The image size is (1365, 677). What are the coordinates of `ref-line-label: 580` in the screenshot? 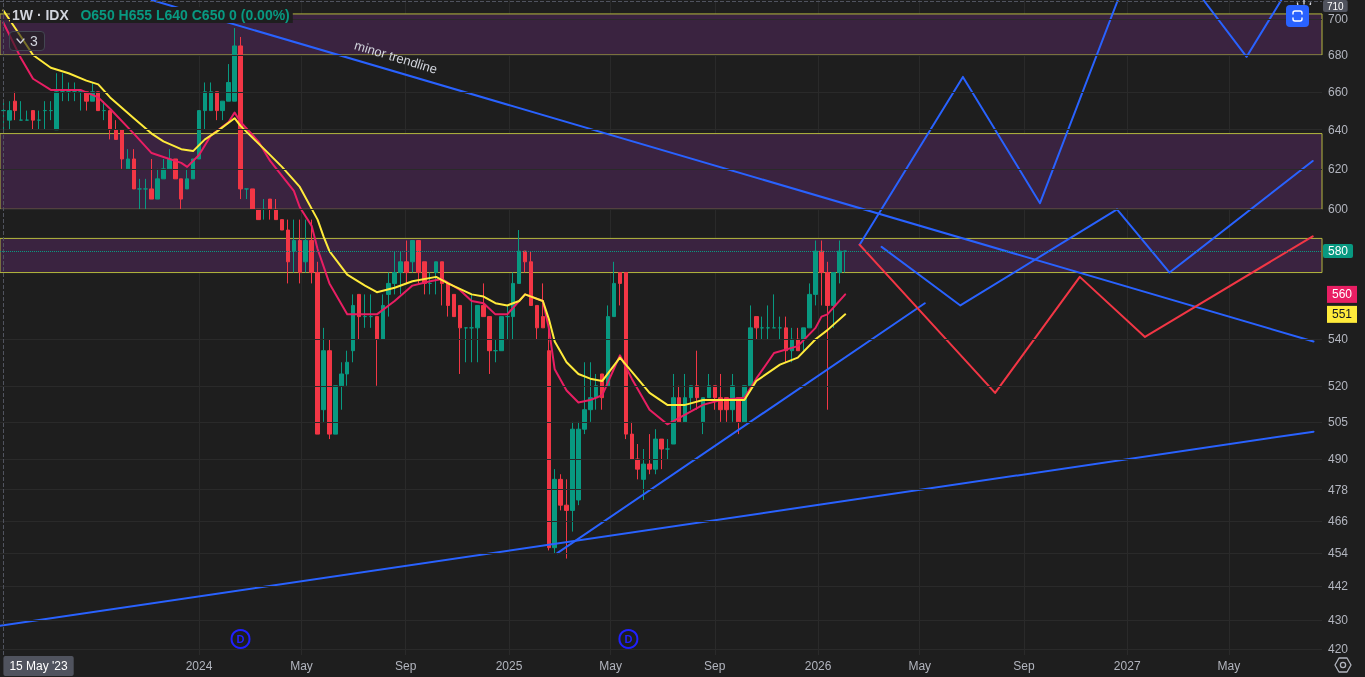 It's located at (1338, 251).